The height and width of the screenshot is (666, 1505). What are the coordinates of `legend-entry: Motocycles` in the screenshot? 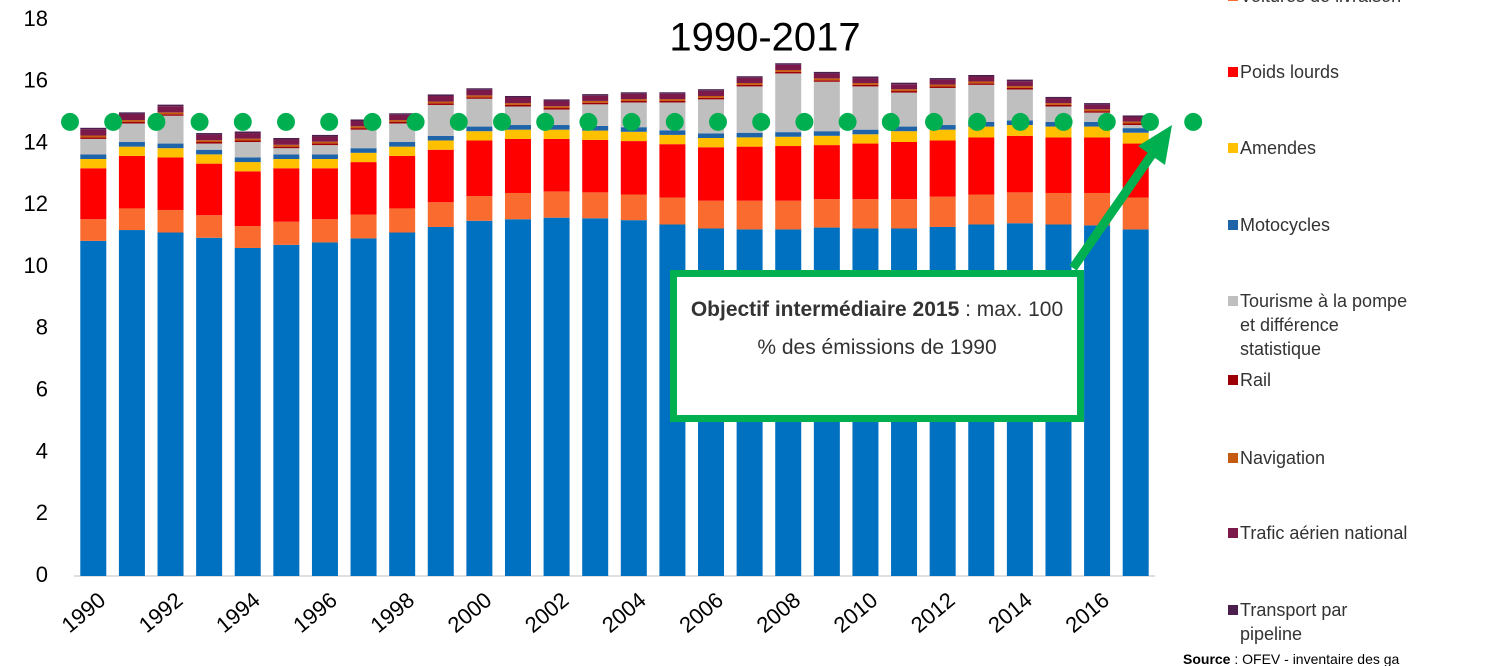 It's located at (1319, 225).